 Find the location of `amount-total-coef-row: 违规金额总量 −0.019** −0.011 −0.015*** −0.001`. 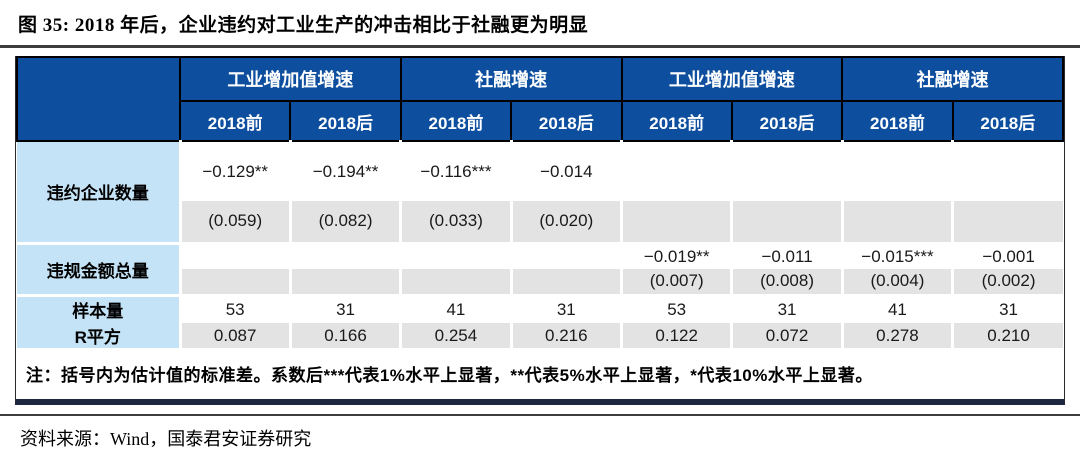

amount-total-coef-row: 违规金额总量 −0.019** −0.011 −0.015*** −0.001 is located at coordinates (540, 268).